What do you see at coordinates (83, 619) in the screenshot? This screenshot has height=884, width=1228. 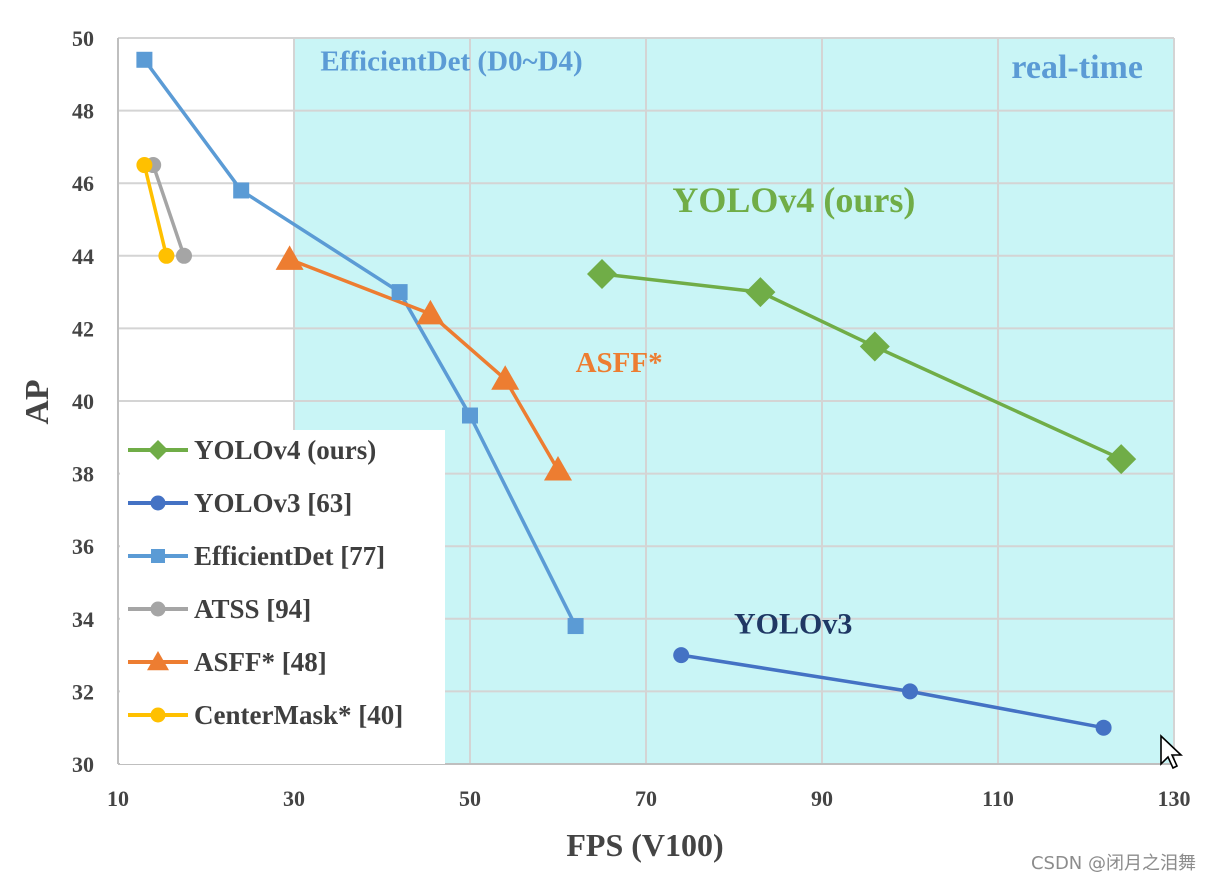 I see `y-tick-label: 34` at bounding box center [83, 619].